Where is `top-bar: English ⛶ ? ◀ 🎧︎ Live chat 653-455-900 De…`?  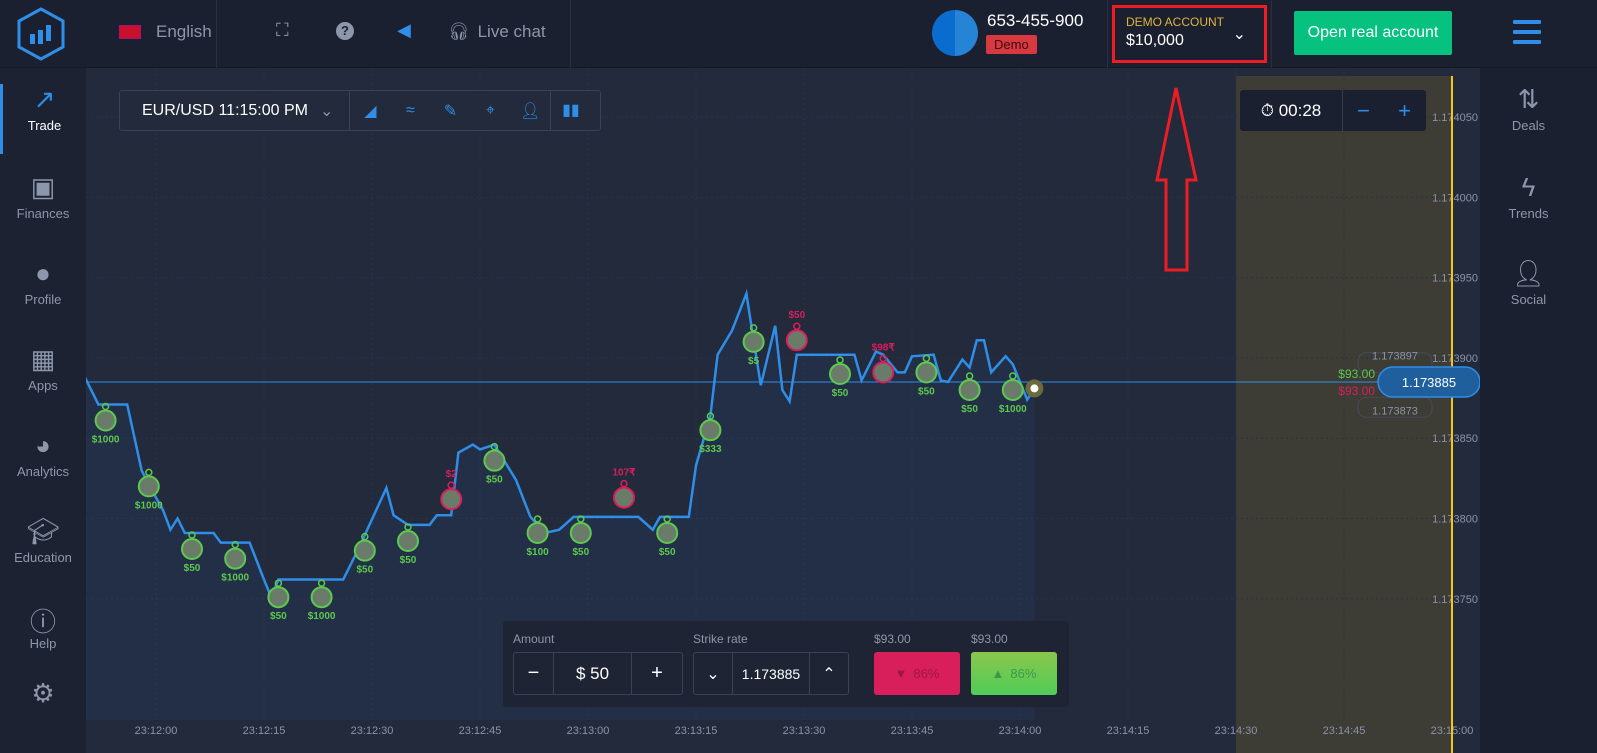 top-bar: English ⛶ ? ◀ 🎧︎ Live chat 653-455-900 De… is located at coordinates (798, 34).